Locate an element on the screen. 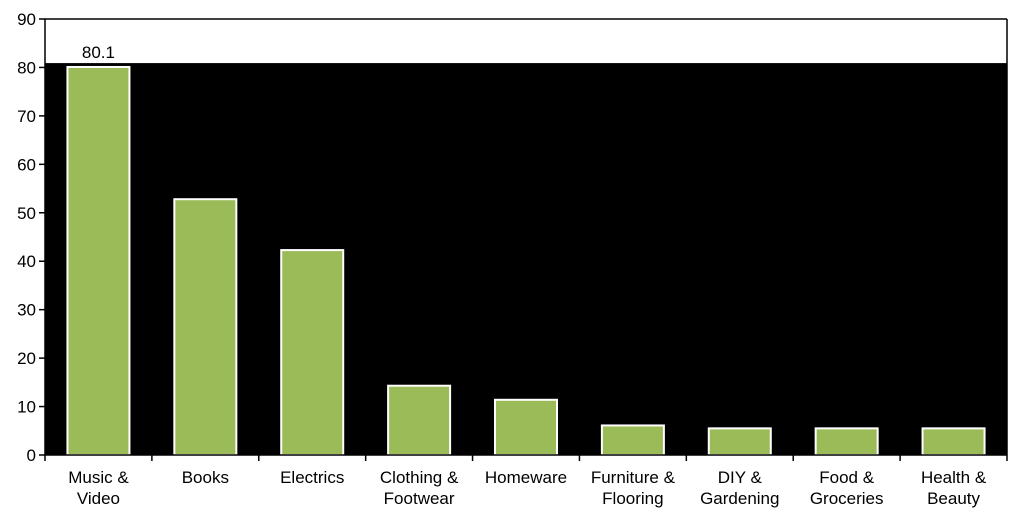 The image size is (1021, 513). category-label-line: Video is located at coordinates (98, 498).